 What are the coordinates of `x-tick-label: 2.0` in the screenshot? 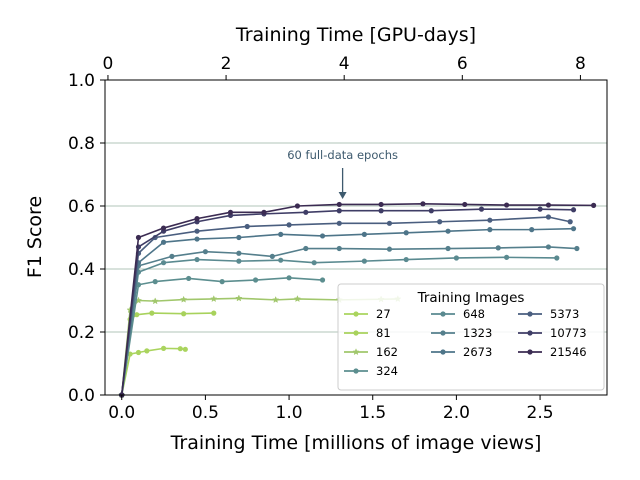 It's located at (456, 413).